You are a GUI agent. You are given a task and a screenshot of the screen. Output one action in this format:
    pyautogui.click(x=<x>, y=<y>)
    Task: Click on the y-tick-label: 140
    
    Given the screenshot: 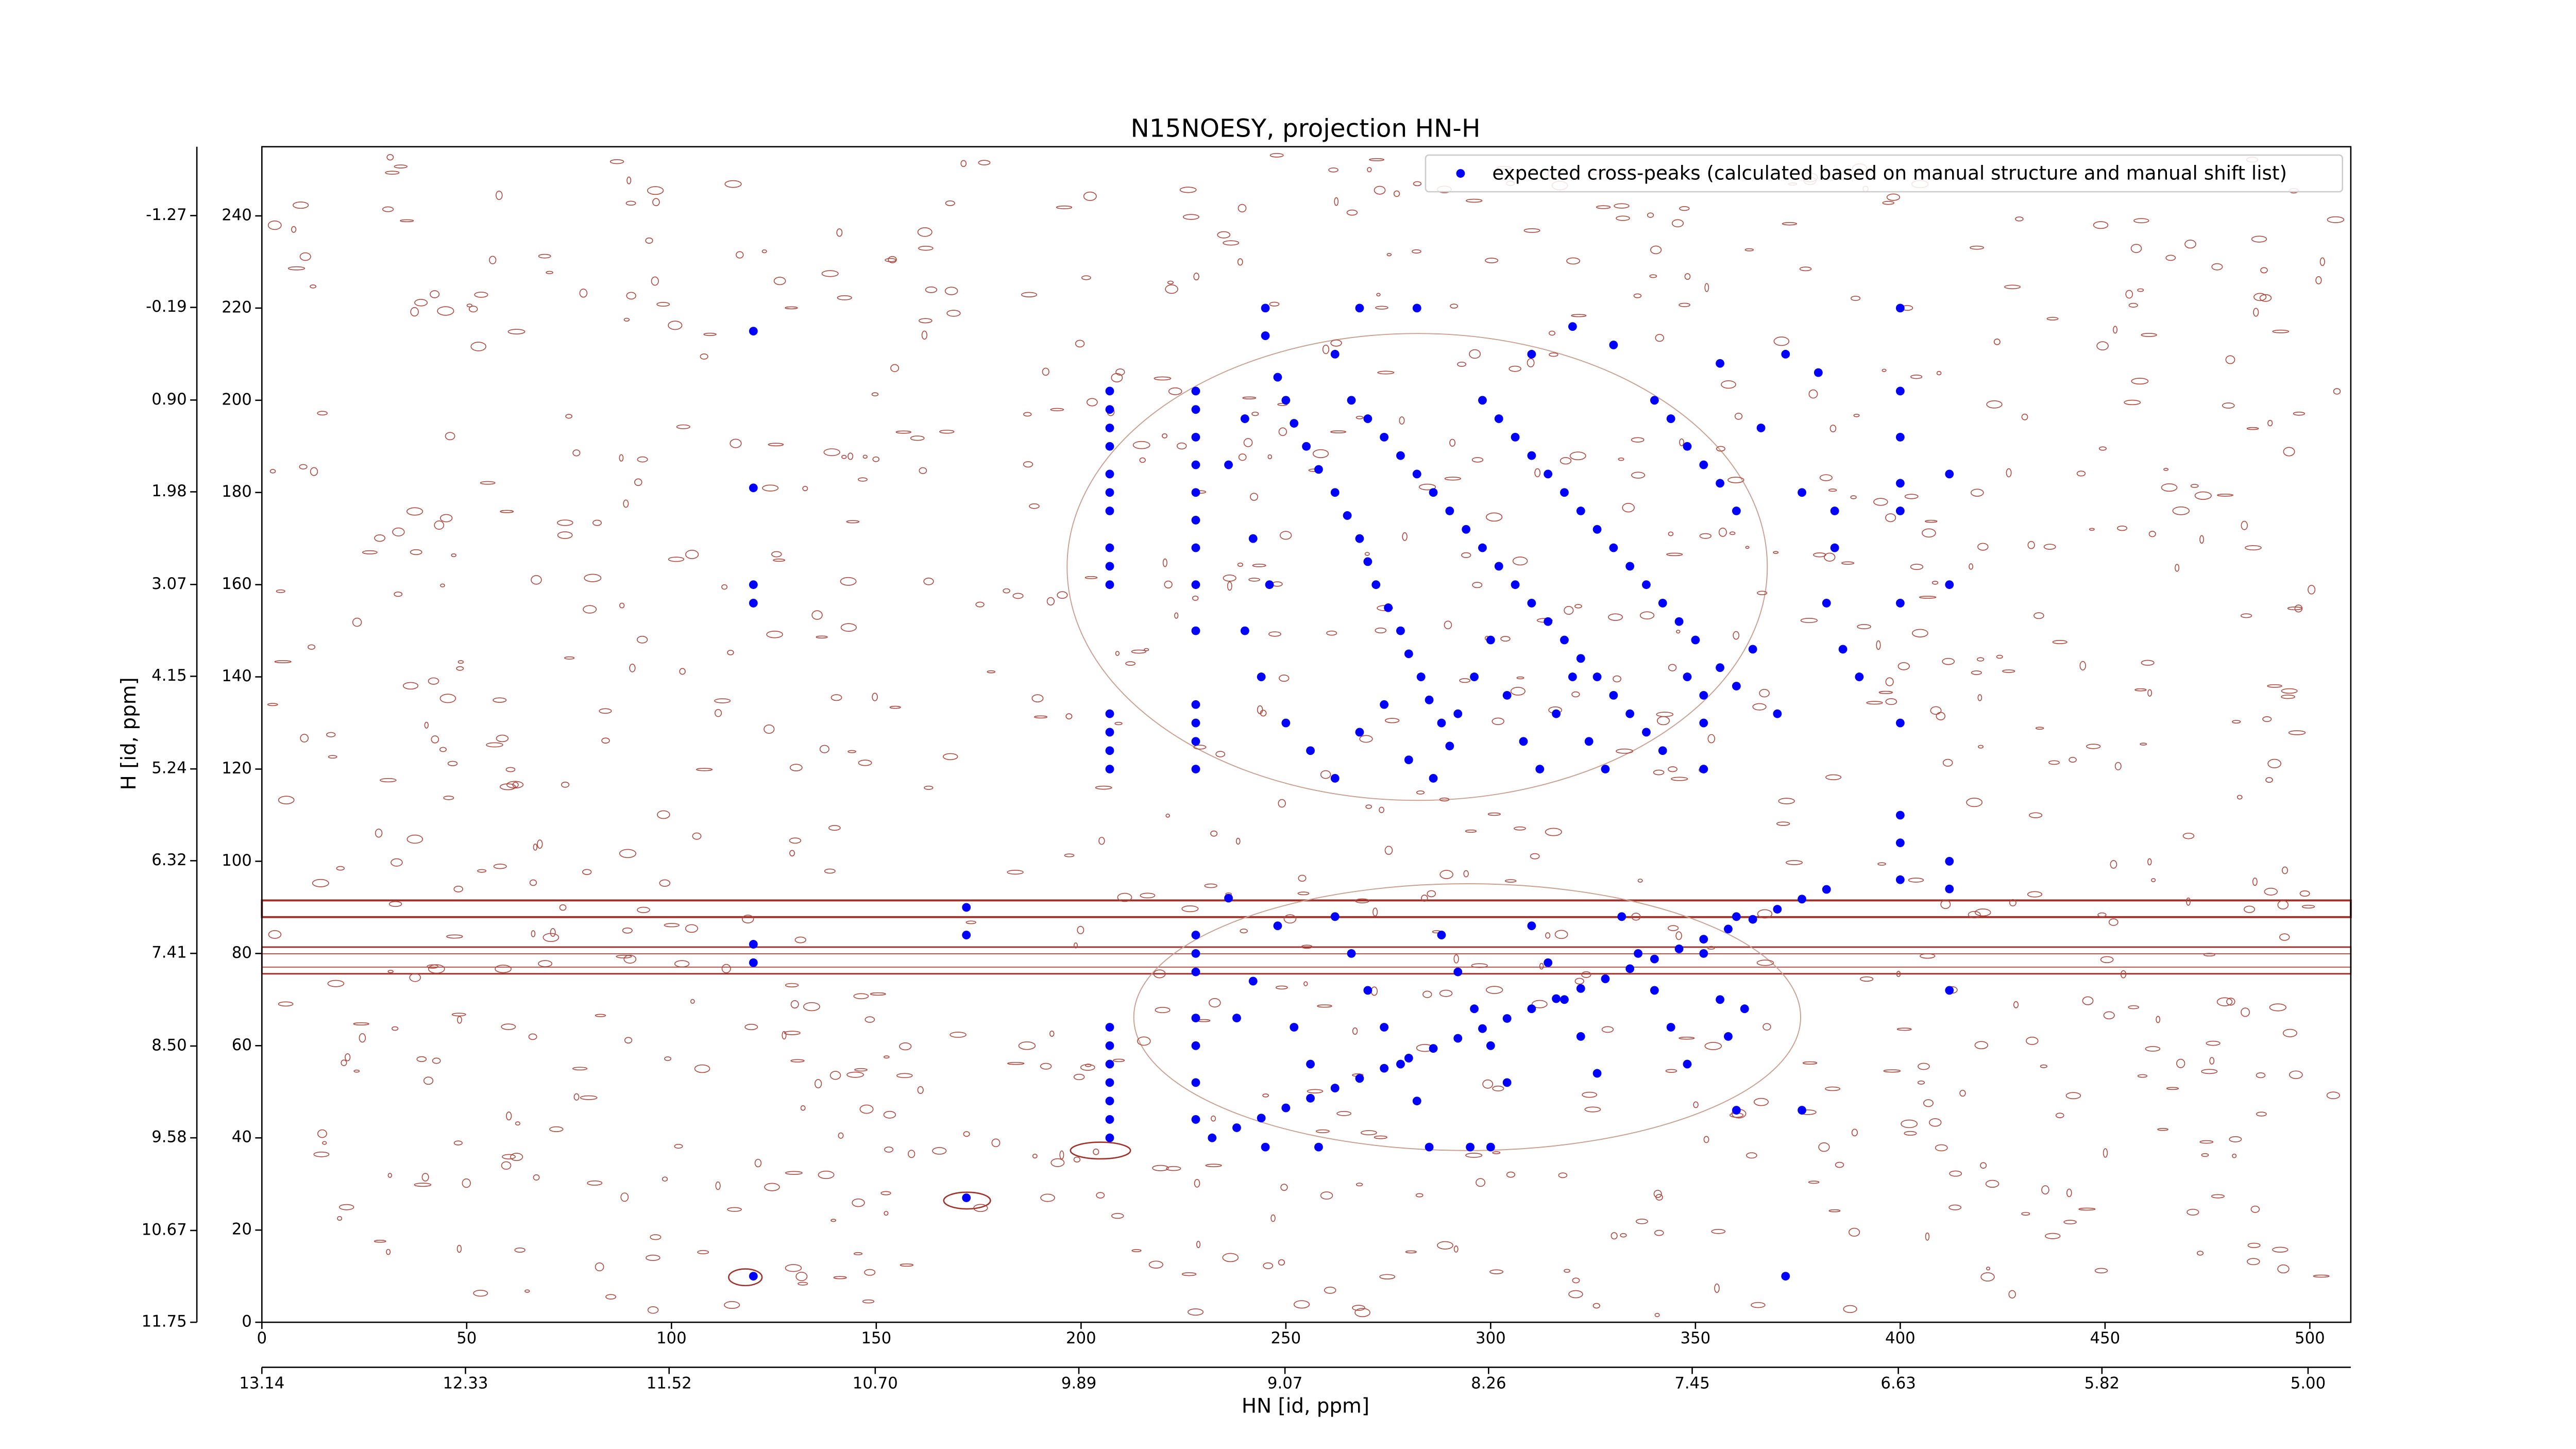 What is the action you would take?
    pyautogui.click(x=237, y=676)
    